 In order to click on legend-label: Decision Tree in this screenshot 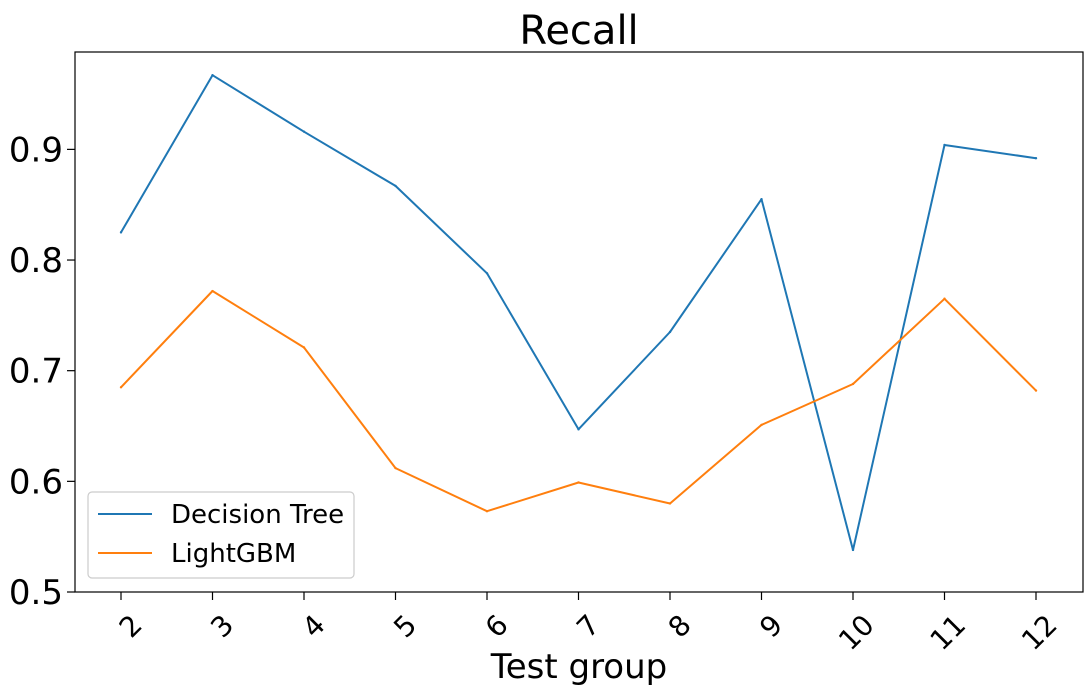, I will do `click(257, 515)`.